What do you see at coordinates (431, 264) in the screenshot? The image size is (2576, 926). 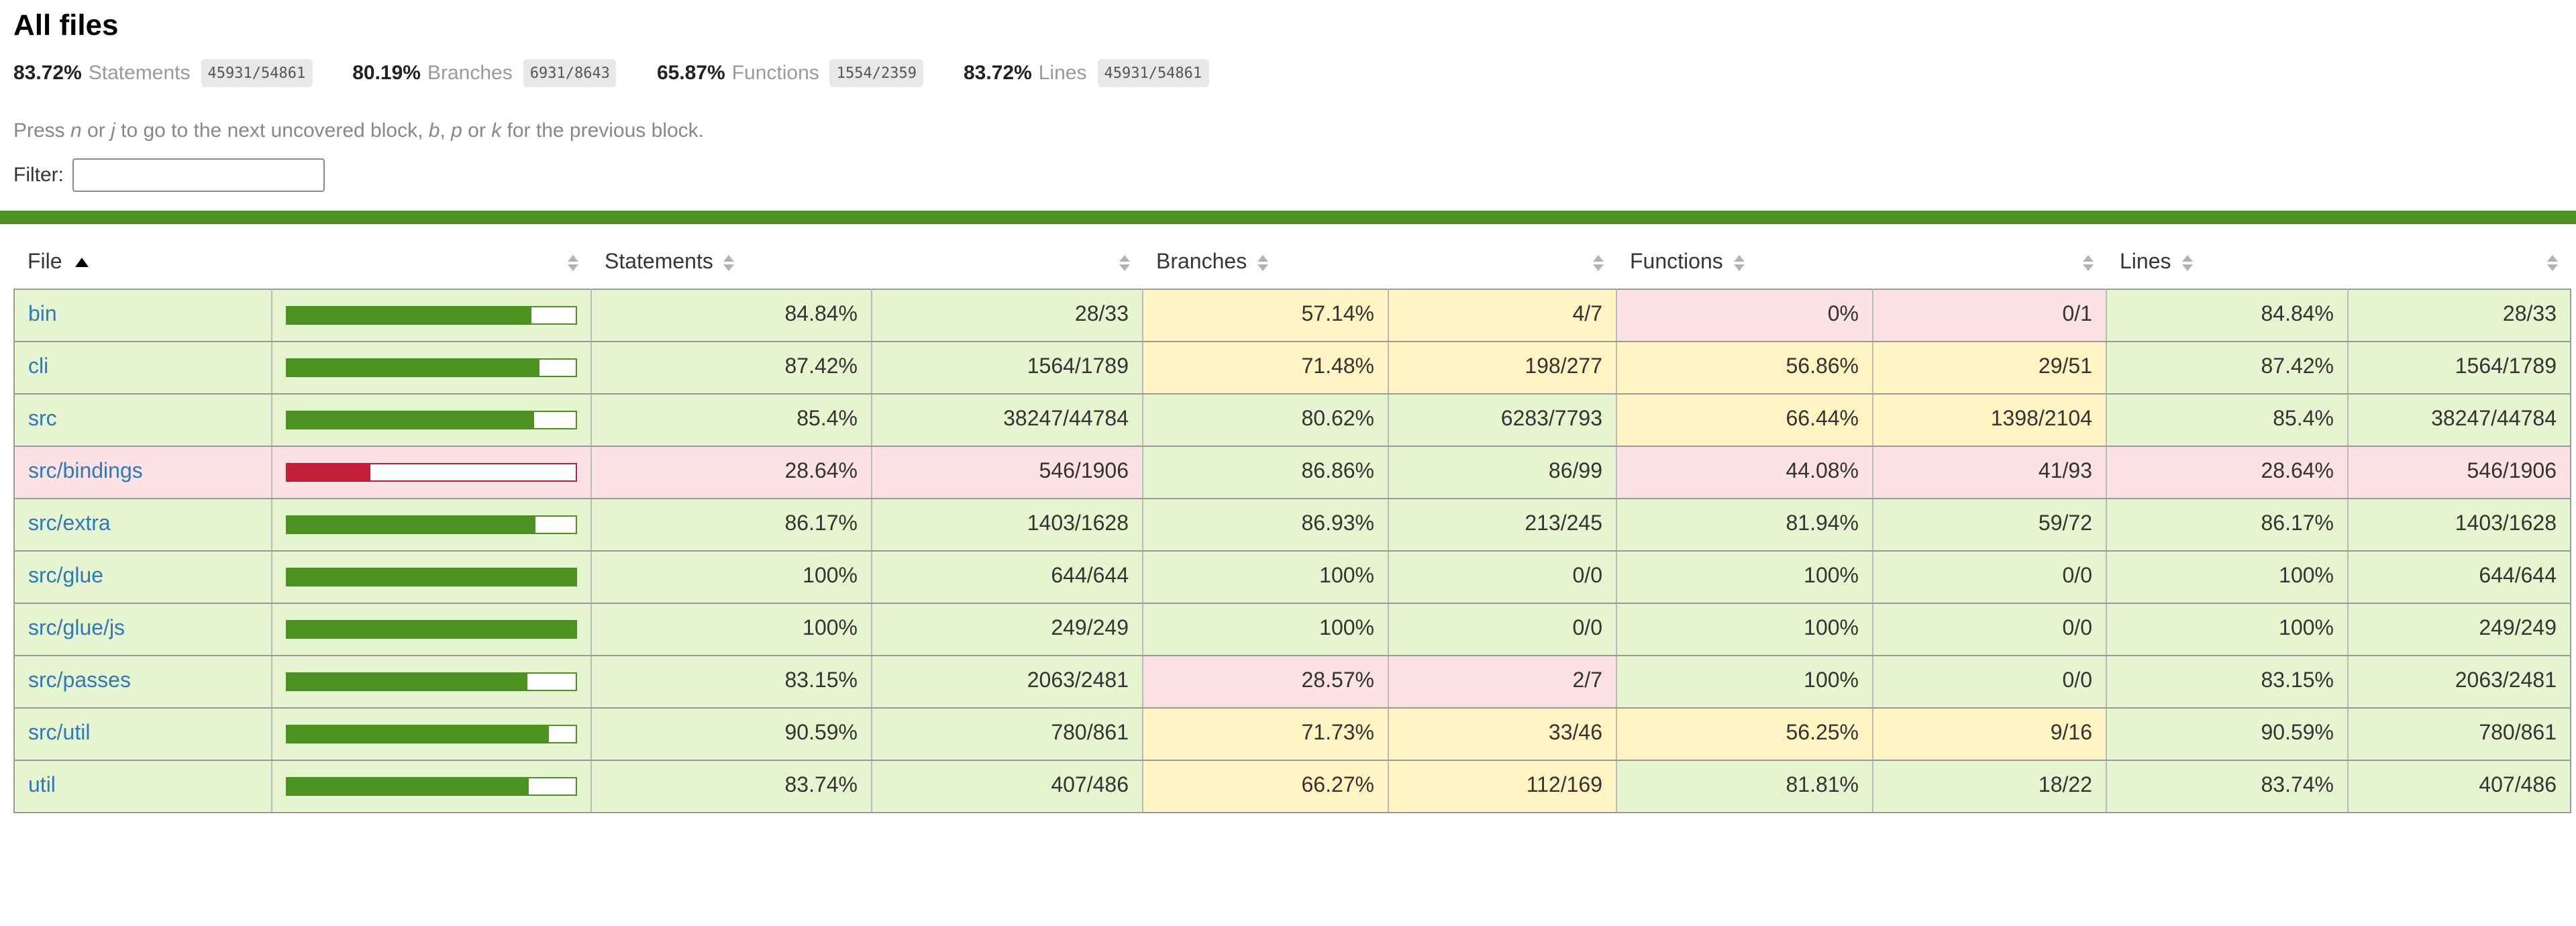 I see `column-header-pic` at bounding box center [431, 264].